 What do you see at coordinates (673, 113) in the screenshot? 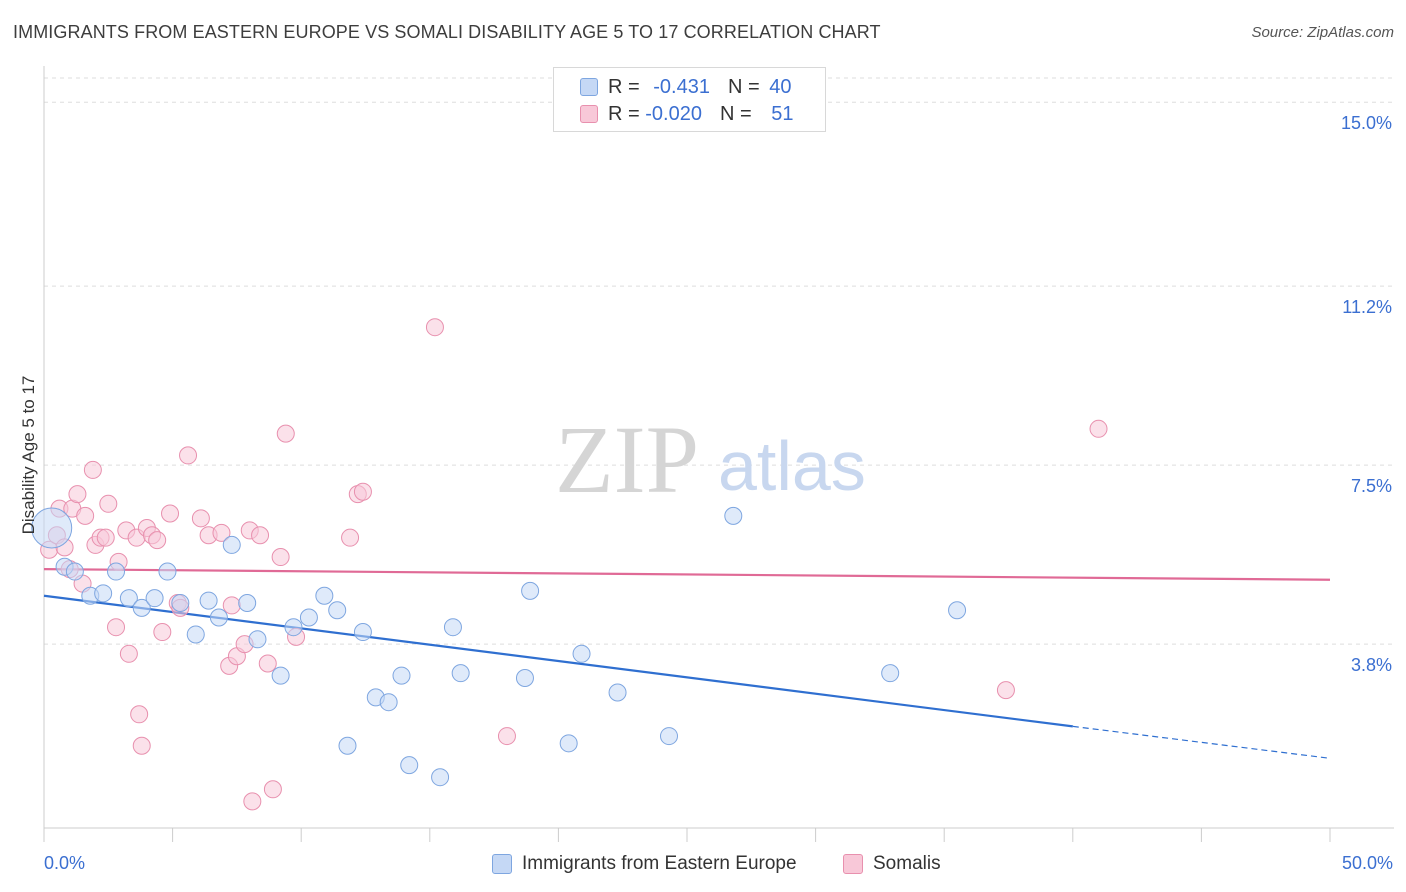
I see `legend-r-value: -0.020` at bounding box center [673, 113].